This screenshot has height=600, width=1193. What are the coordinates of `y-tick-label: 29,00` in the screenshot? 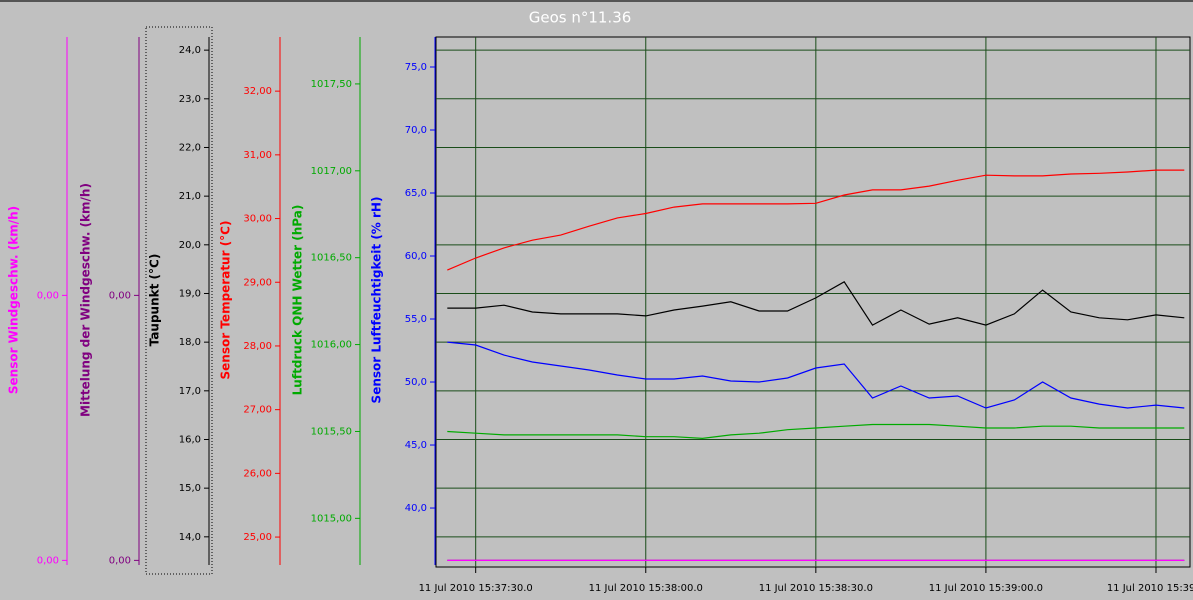 It's located at (257, 282).